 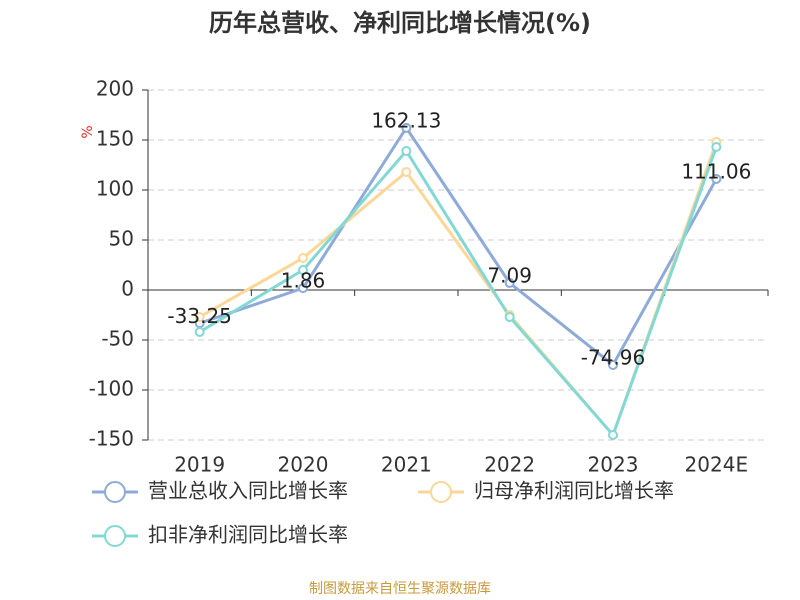 What do you see at coordinates (406, 120) in the screenshot?
I see `data-label: 162.13` at bounding box center [406, 120].